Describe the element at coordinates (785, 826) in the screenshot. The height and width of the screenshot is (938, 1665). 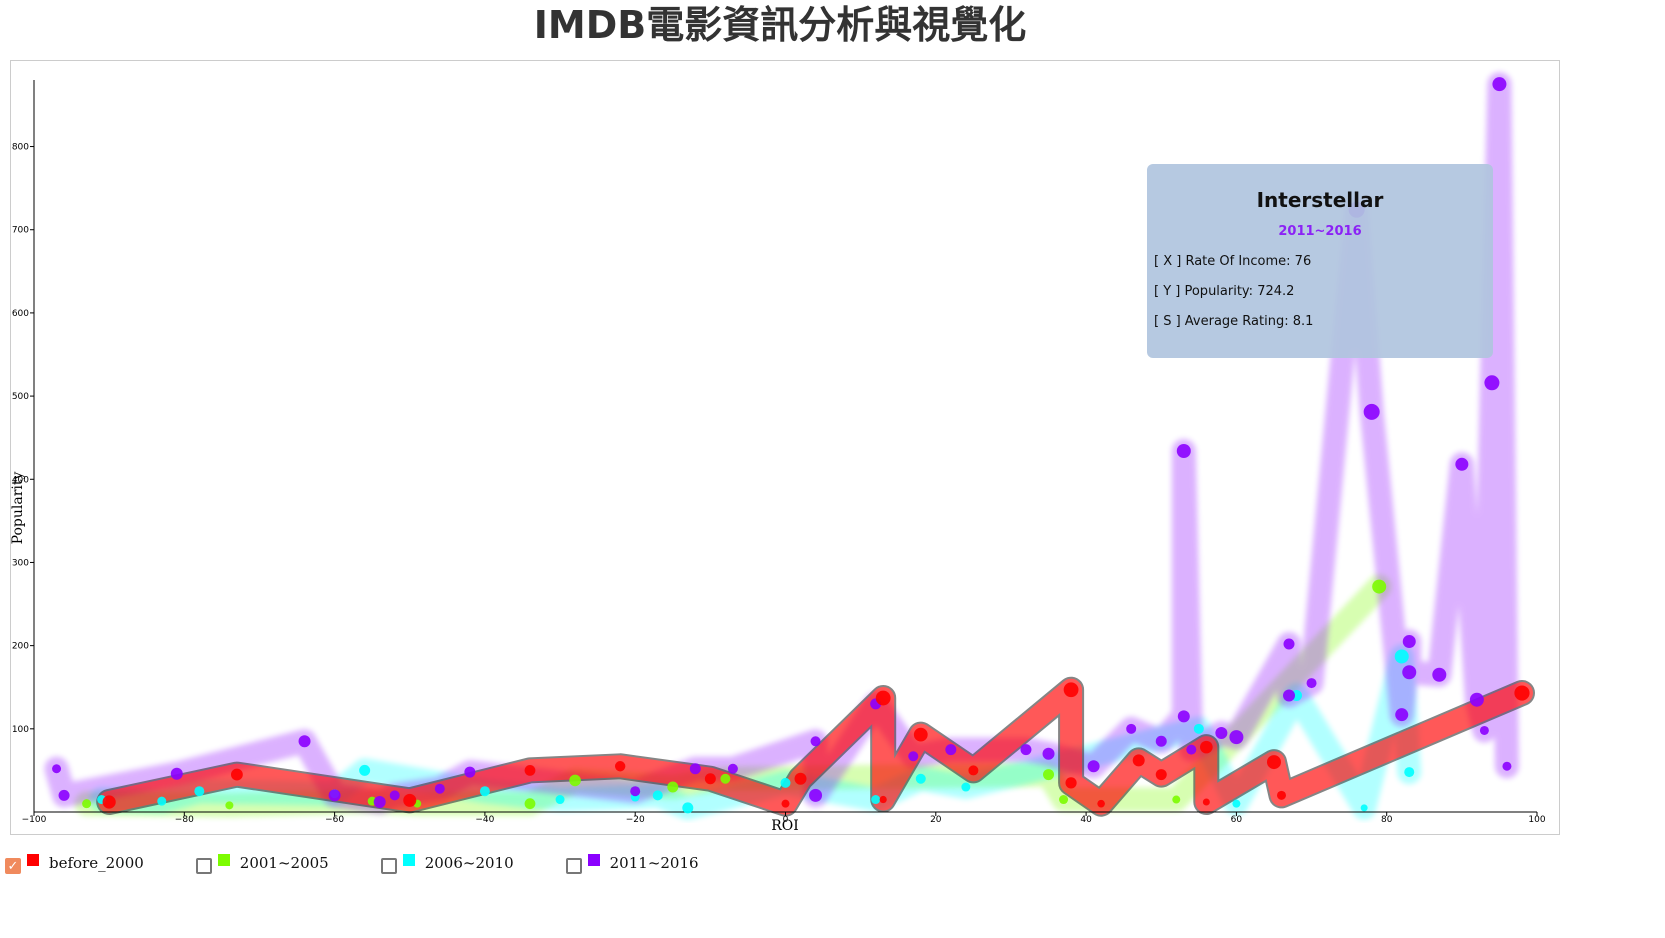
I see `x-axis-label: ROI` at that location.